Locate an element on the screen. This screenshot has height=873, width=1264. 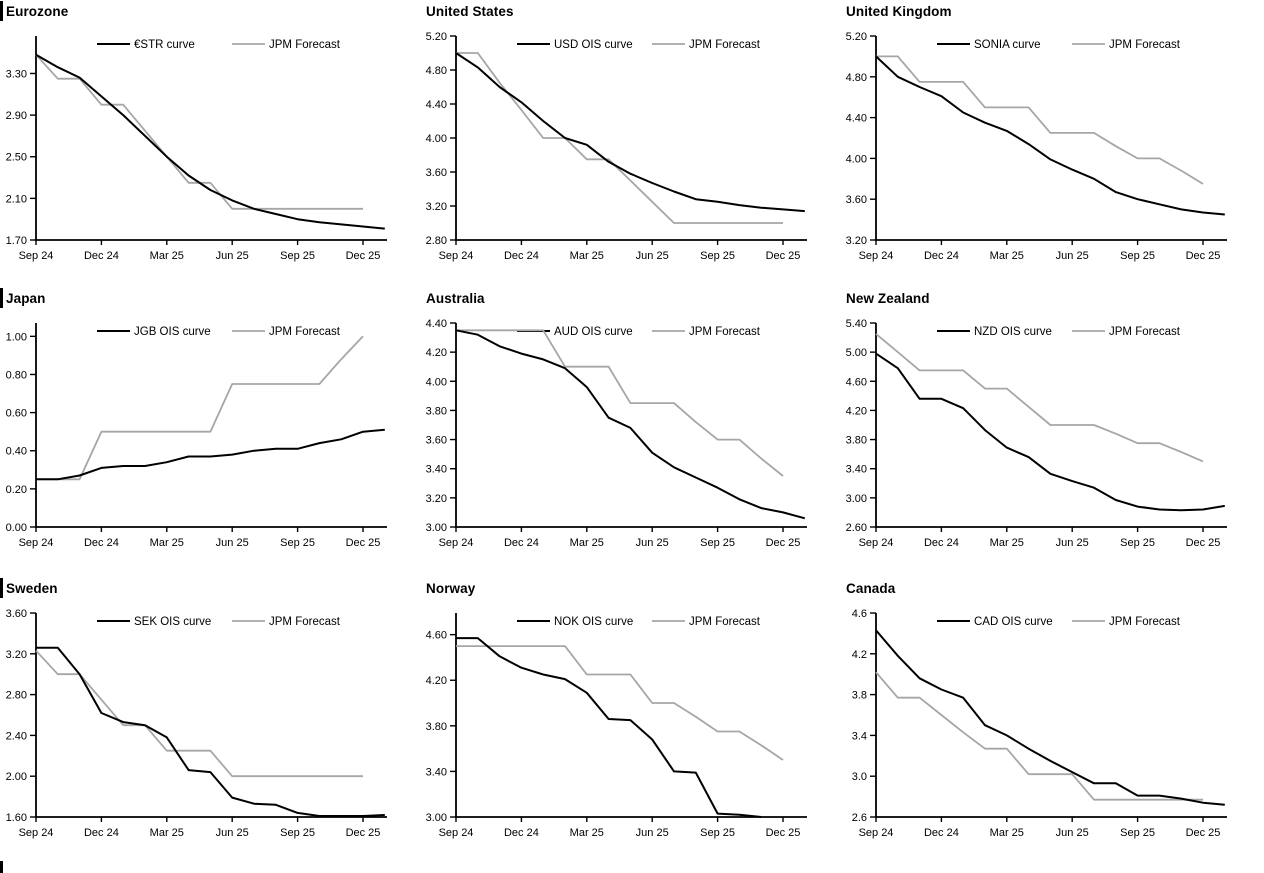
y-tick-label: 4.6 is located at coordinates (859, 614).